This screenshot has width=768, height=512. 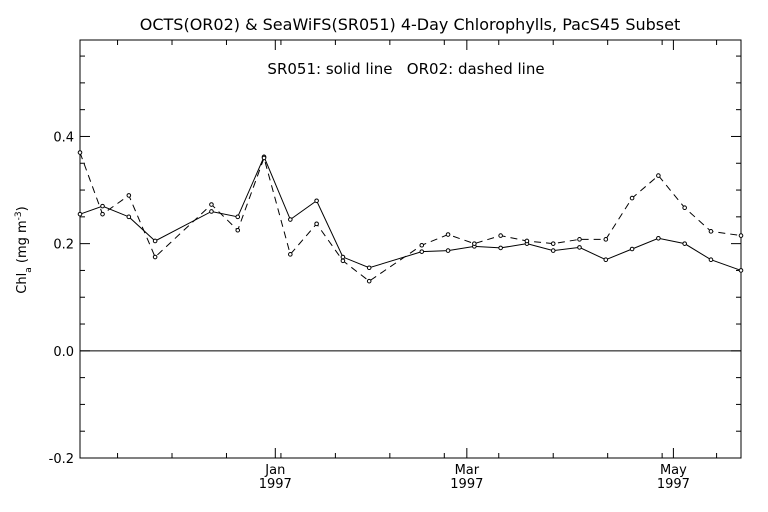 What do you see at coordinates (22, 208) in the screenshot?
I see `y-axis-label-close: )` at bounding box center [22, 208].